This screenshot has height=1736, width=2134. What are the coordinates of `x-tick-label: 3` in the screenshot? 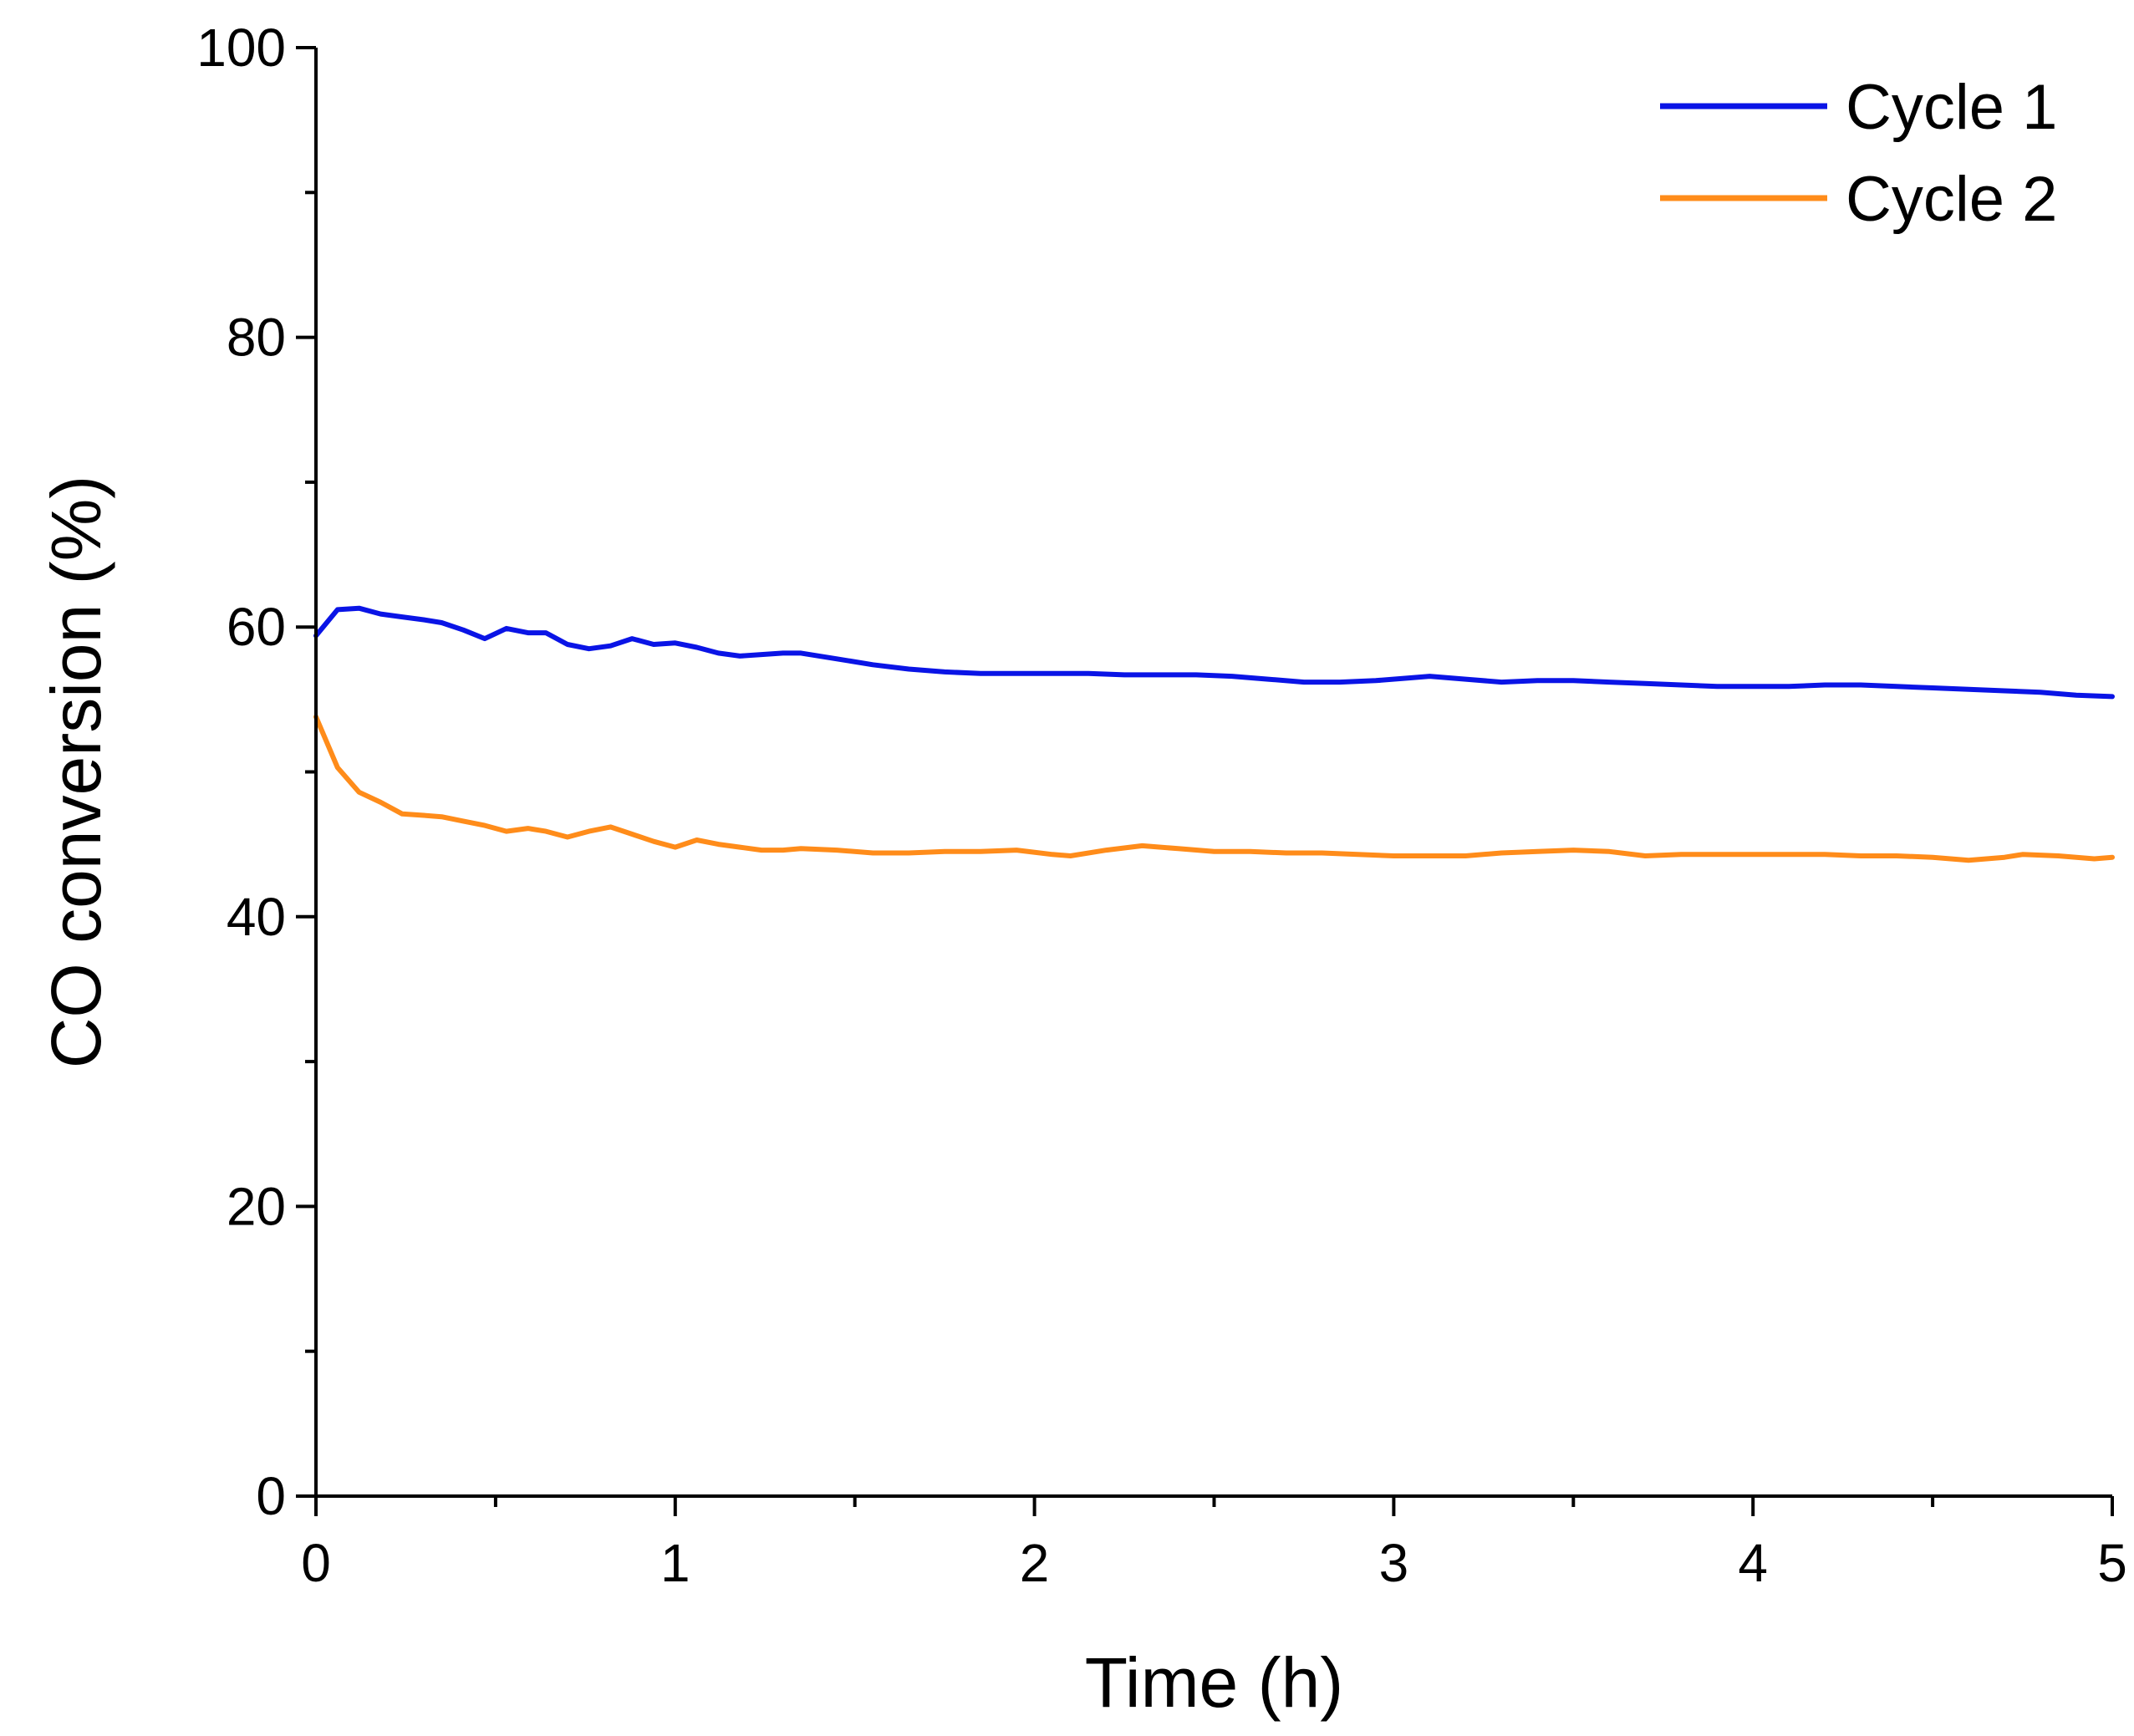 It's located at (1394, 1563).